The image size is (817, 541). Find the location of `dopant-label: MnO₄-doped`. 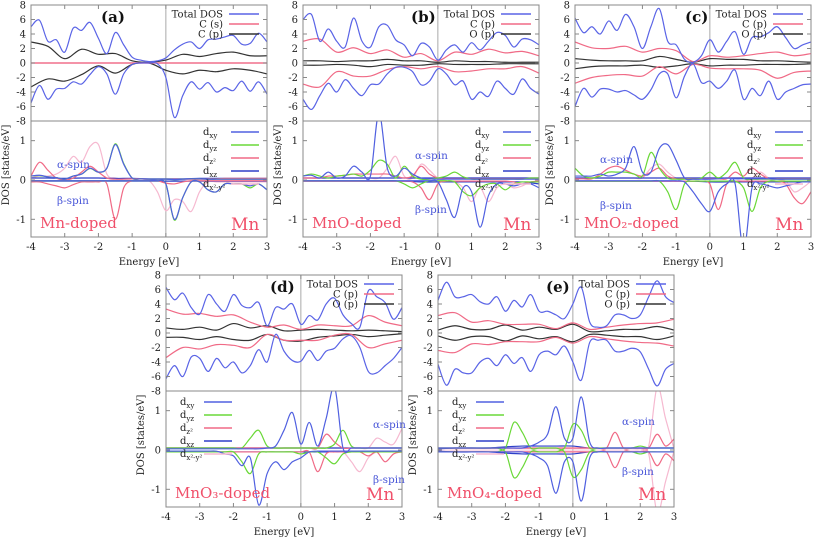

dopant-label: MnO₄-doped is located at coordinates (495, 493).